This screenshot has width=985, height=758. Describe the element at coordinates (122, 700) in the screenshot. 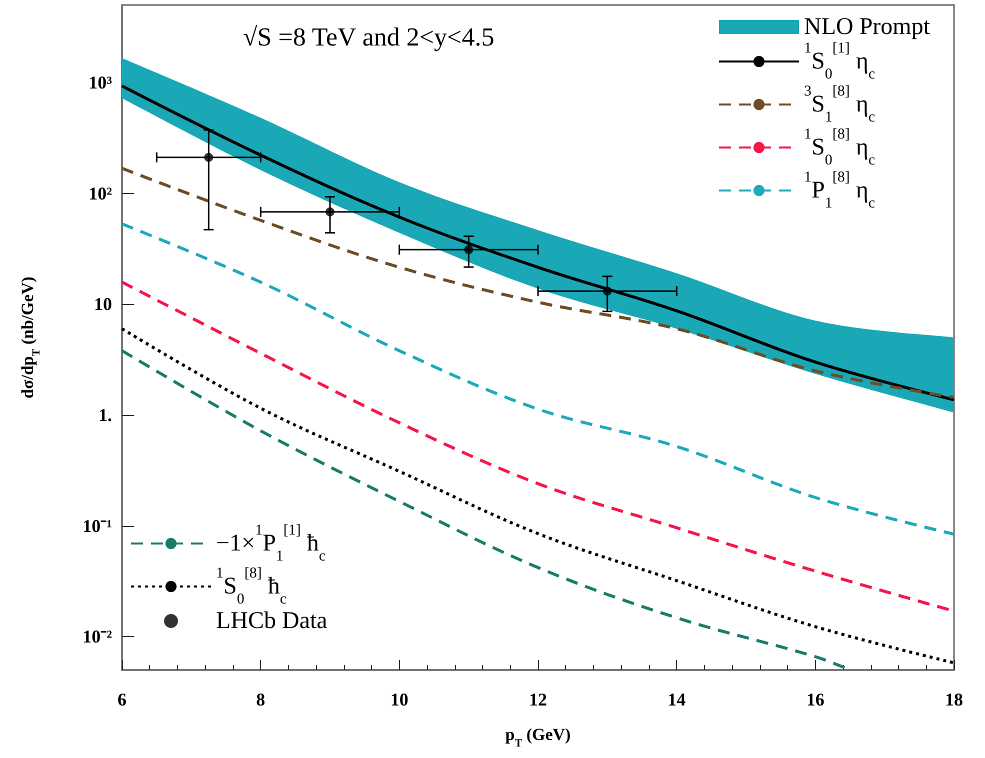

I see `x-tick-label: 6` at that location.